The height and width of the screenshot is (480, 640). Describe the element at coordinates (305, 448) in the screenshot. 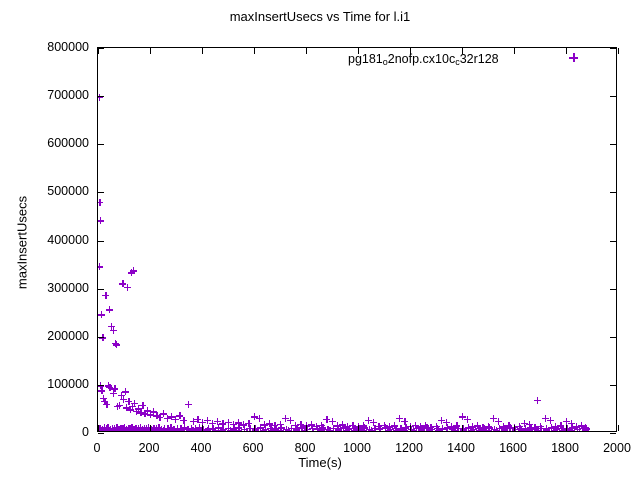

I see `x-tick-label: 800` at that location.